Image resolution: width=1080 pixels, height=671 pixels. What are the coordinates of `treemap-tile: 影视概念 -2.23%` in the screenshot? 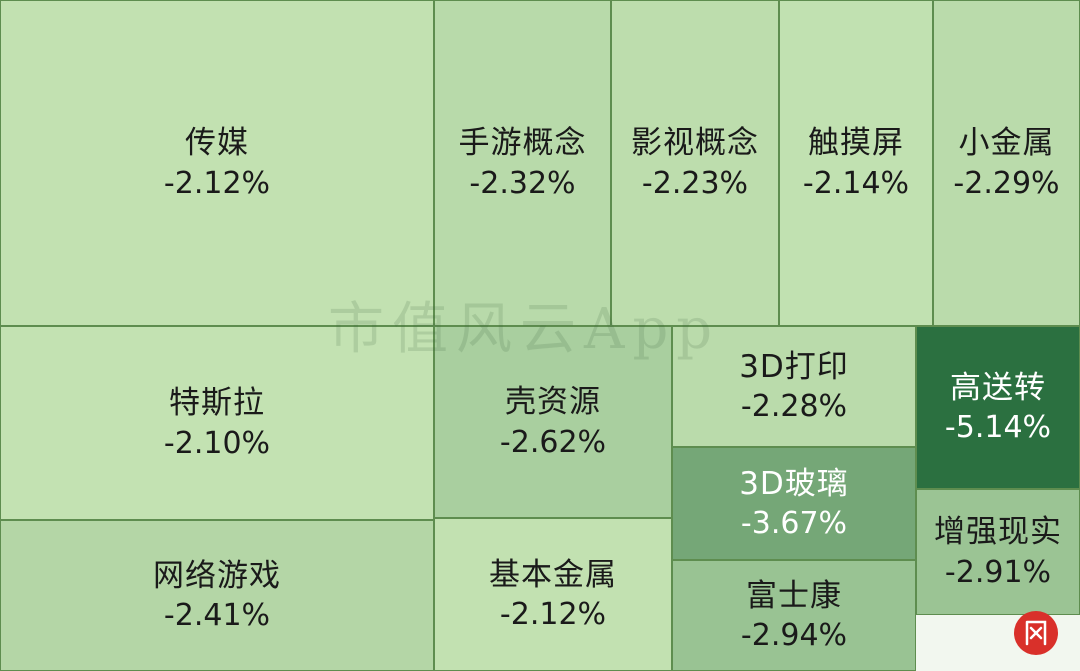 It's located at (695, 163).